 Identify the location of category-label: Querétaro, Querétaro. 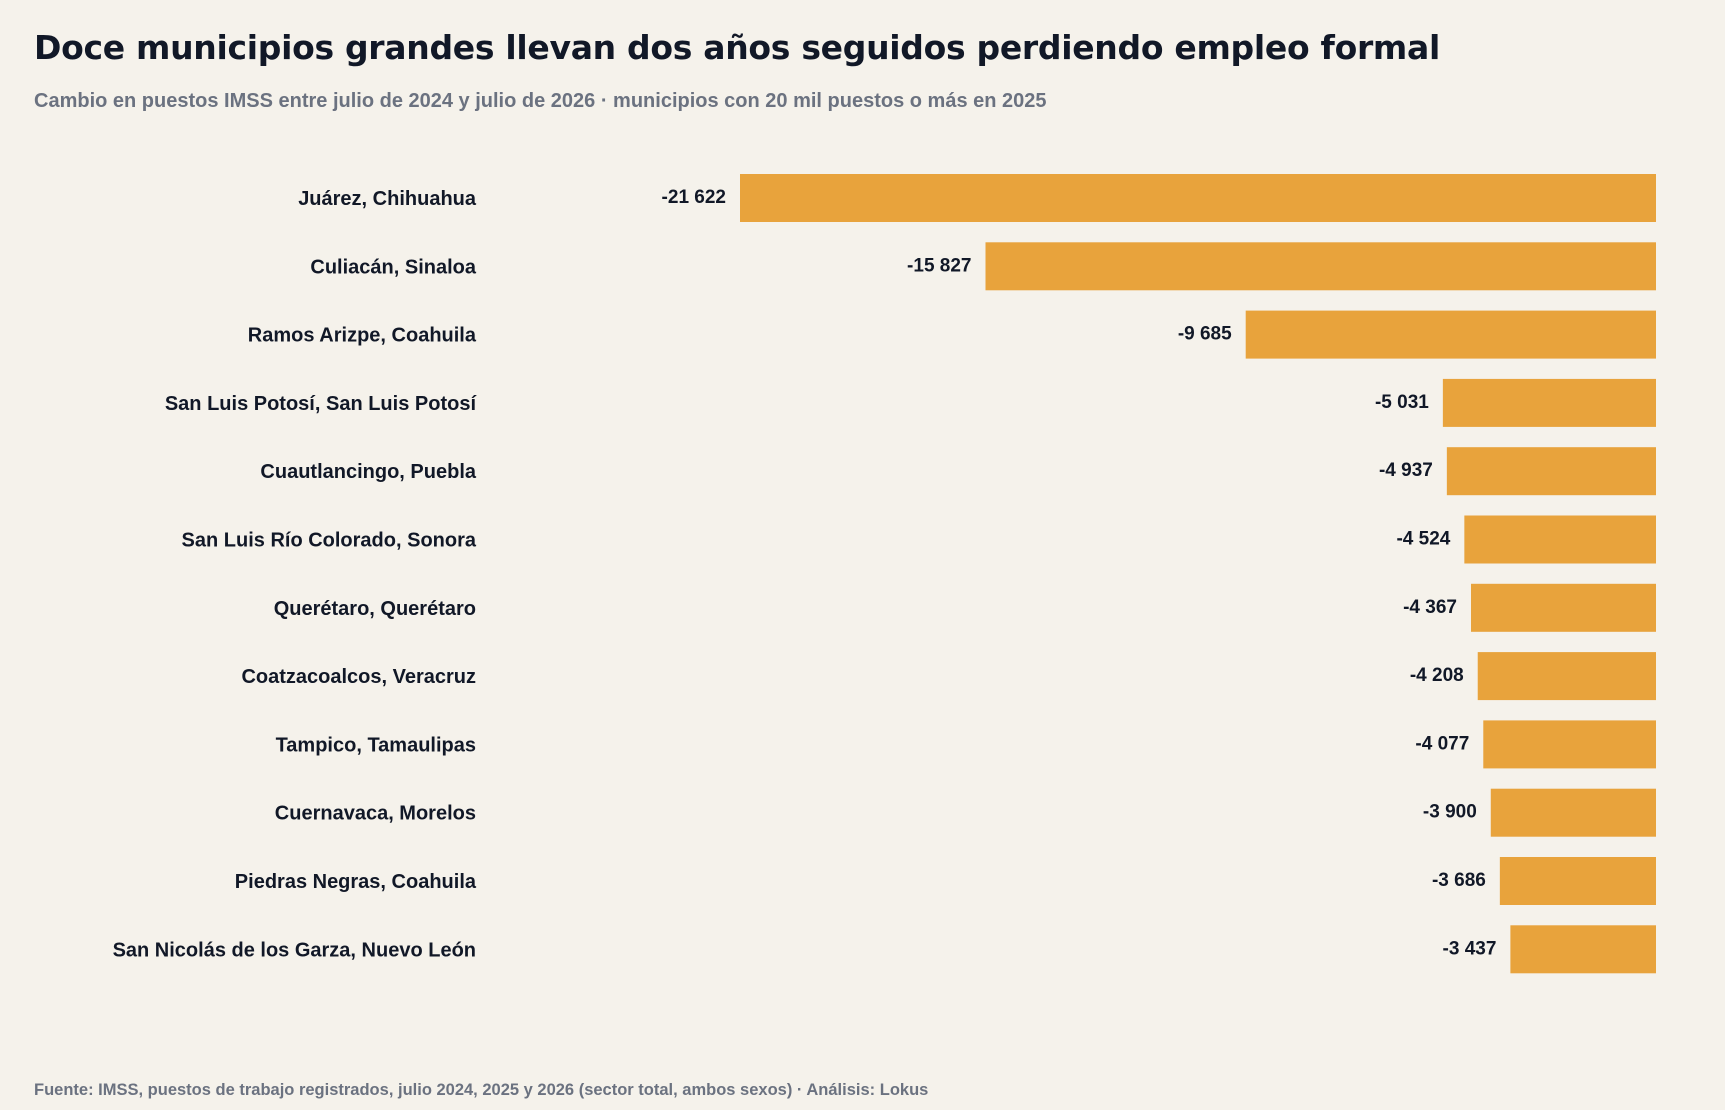
(375, 609).